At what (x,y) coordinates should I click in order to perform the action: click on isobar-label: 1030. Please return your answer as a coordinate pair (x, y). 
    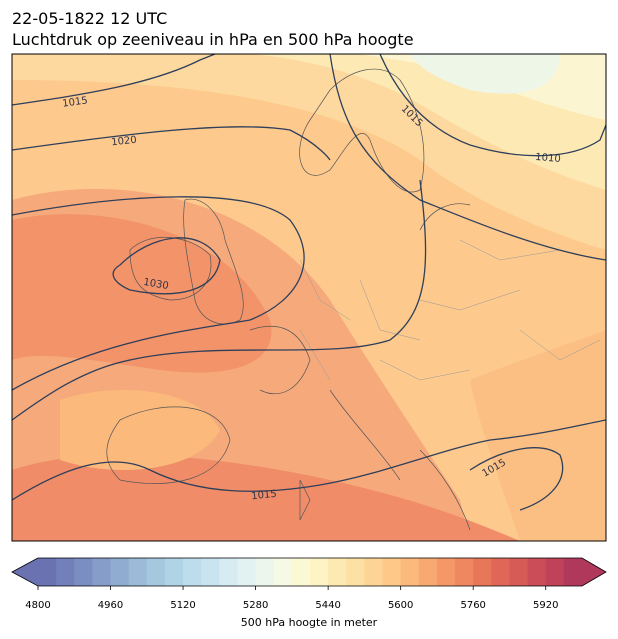
    Looking at the image, I should click on (155, 284).